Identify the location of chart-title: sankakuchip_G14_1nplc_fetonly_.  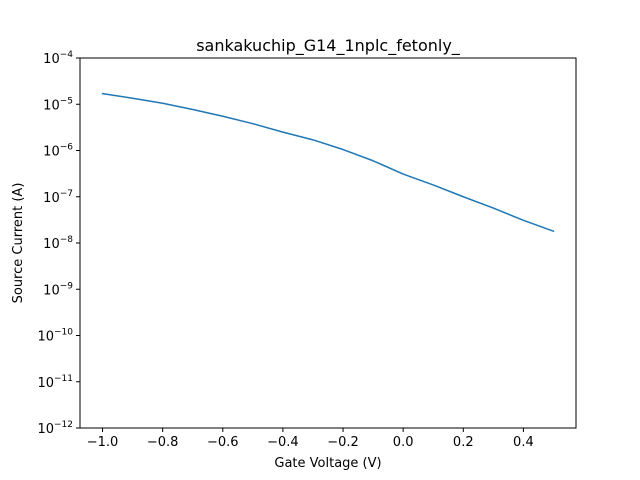
(328, 46).